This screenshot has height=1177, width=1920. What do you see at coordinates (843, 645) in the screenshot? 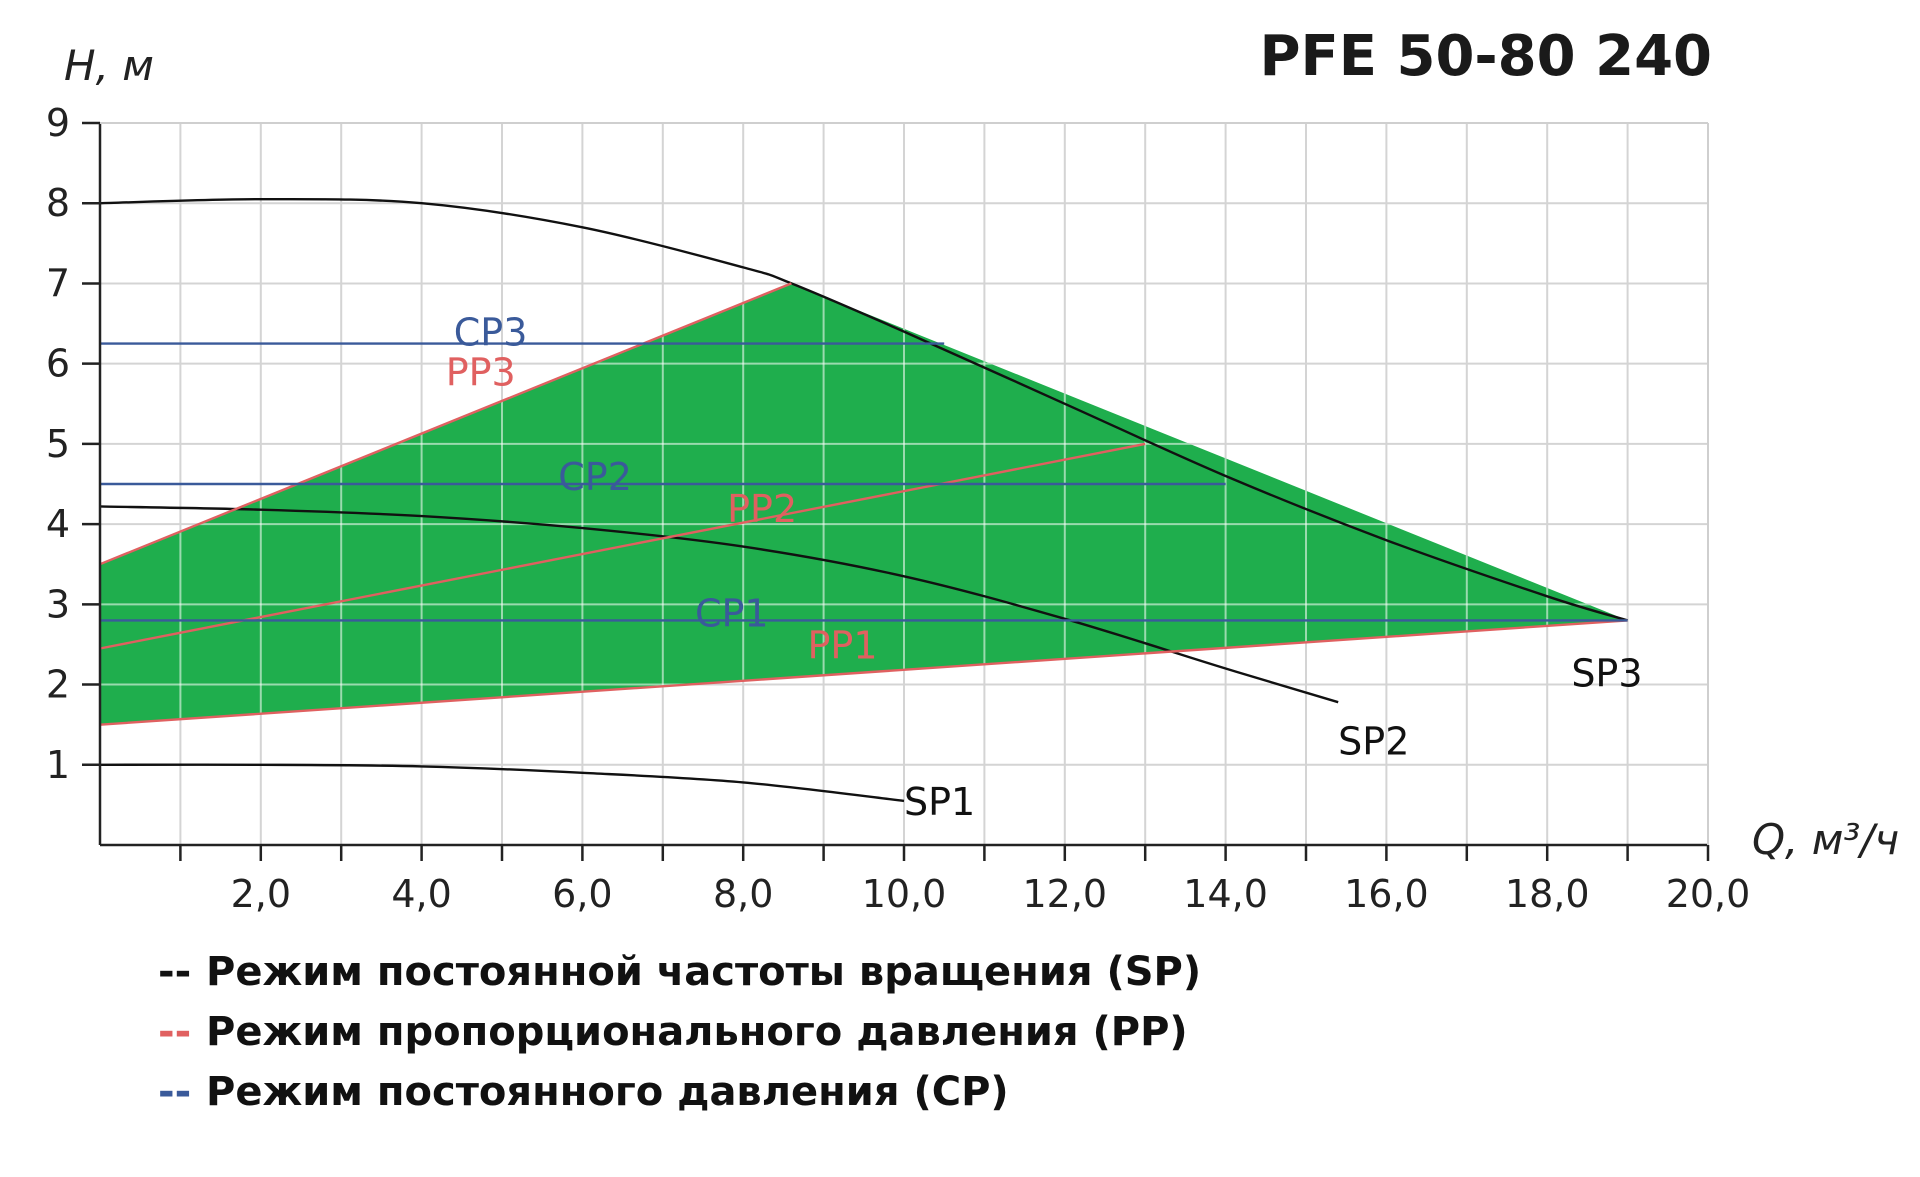
I see `curve-label-pp1: PP1` at bounding box center [843, 645].